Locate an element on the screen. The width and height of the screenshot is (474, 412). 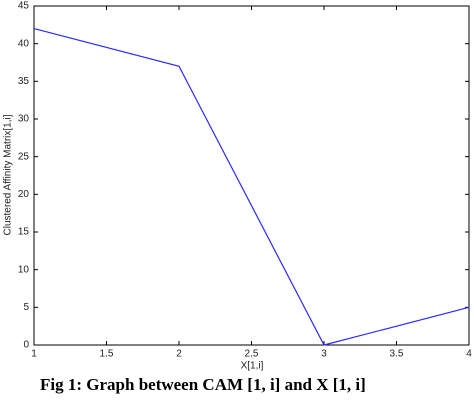
y-tick-label: 20 is located at coordinates (24, 194).